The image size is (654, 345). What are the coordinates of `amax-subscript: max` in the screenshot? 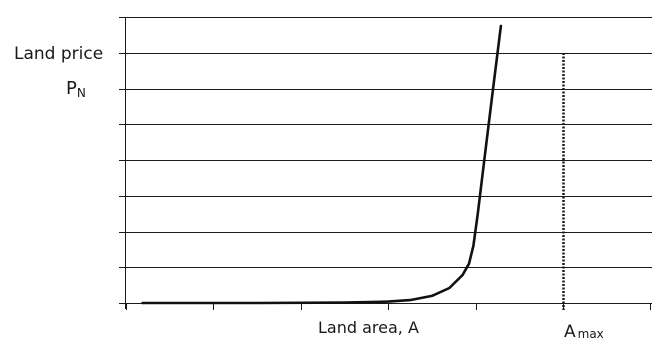 It's located at (590, 334).